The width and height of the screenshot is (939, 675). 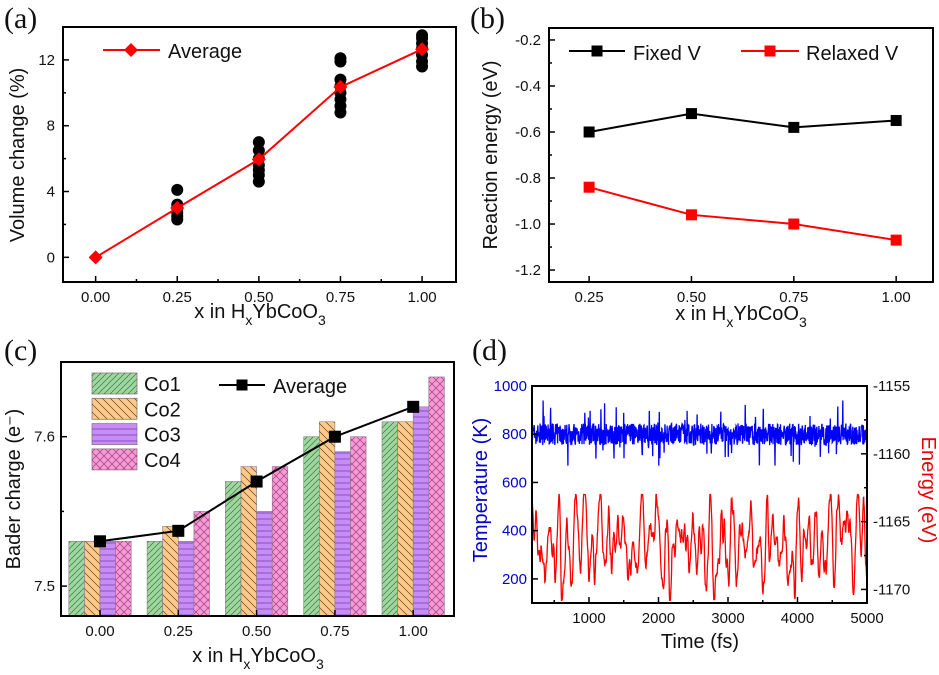 What do you see at coordinates (891, 522) in the screenshot?
I see `right-y-tick-label: -1165` at bounding box center [891, 522].